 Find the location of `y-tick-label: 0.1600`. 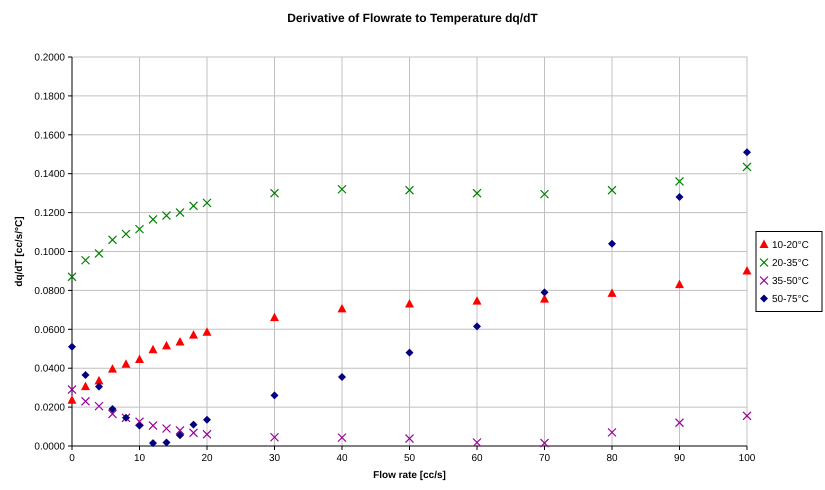

y-tick-label: 0.1600 is located at coordinates (50, 136).